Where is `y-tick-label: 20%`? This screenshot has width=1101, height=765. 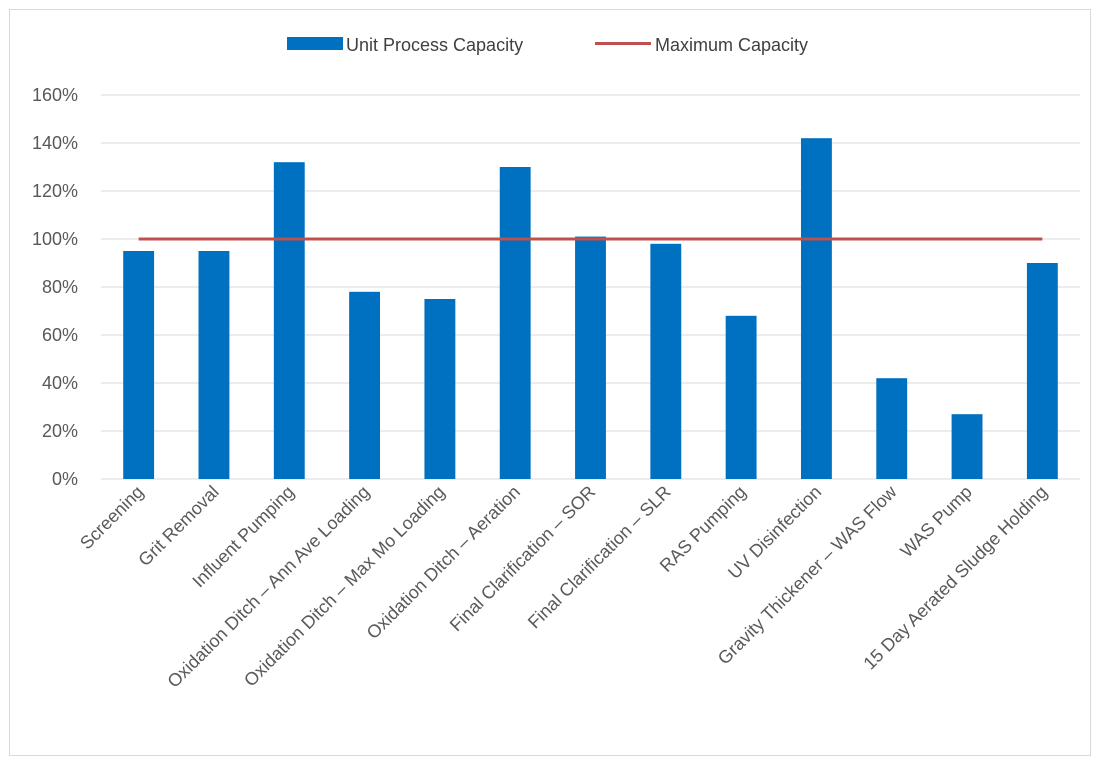 y-tick-label: 20% is located at coordinates (60, 431).